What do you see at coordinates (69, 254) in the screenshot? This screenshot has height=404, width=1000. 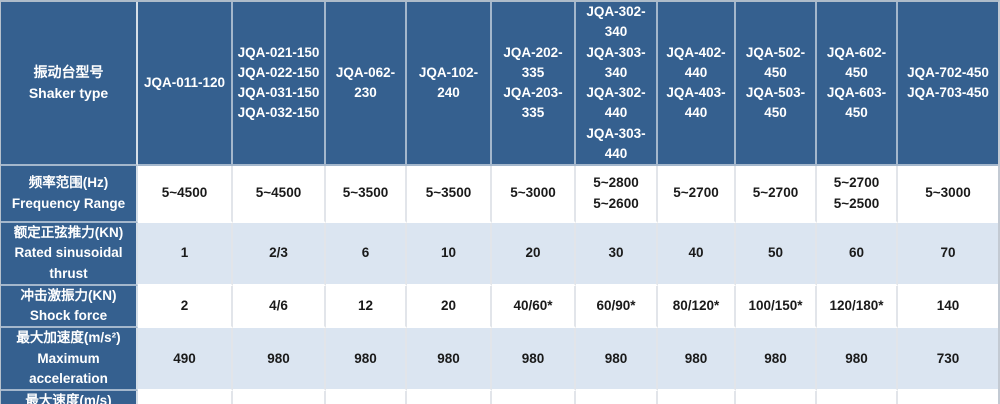 I see `row-header-rated-sinusoidal-thrust: 额定正弦推力(KN) Rated sinusoidal thrust` at bounding box center [69, 254].